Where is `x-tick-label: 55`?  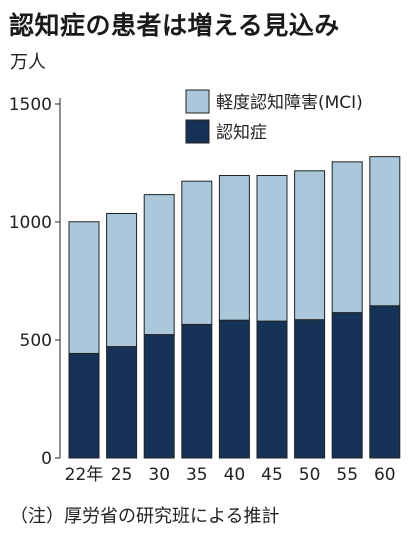 x-tick-label: 55 is located at coordinates (347, 475).